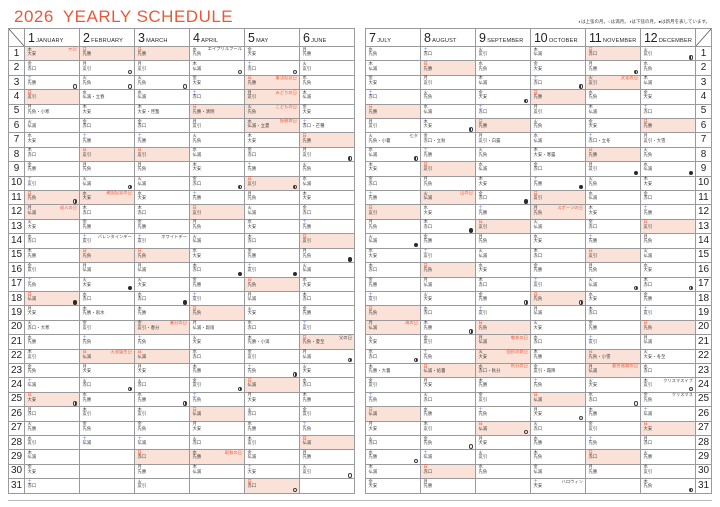 This screenshot has height=507, width=720. Describe the element at coordinates (503, 370) in the screenshot. I see `day-cell: 水赤口・秋分 秋分の日` at that location.